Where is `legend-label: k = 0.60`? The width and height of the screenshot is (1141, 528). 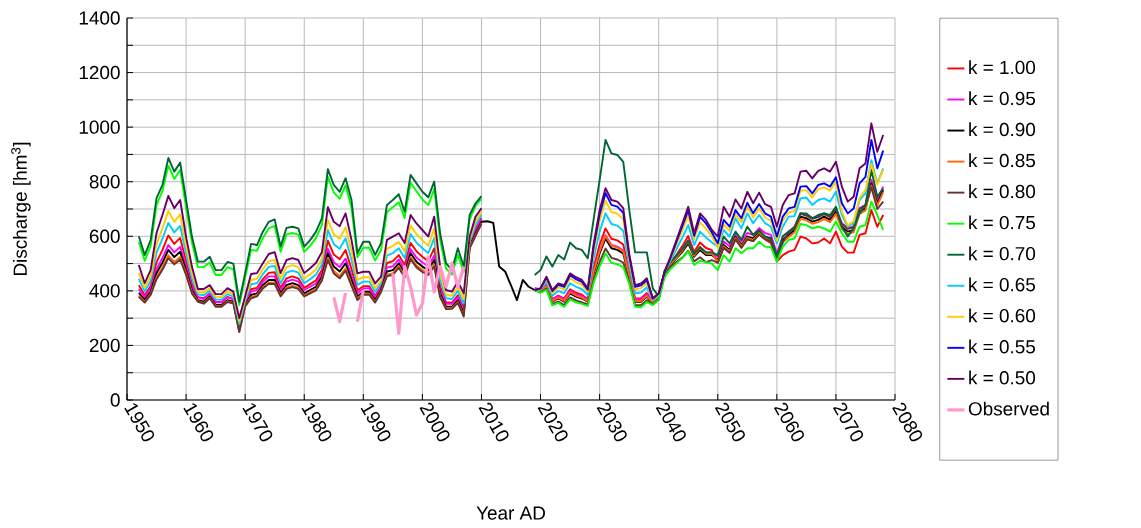 legend-label: k = 0.60 is located at coordinates (1002, 315).